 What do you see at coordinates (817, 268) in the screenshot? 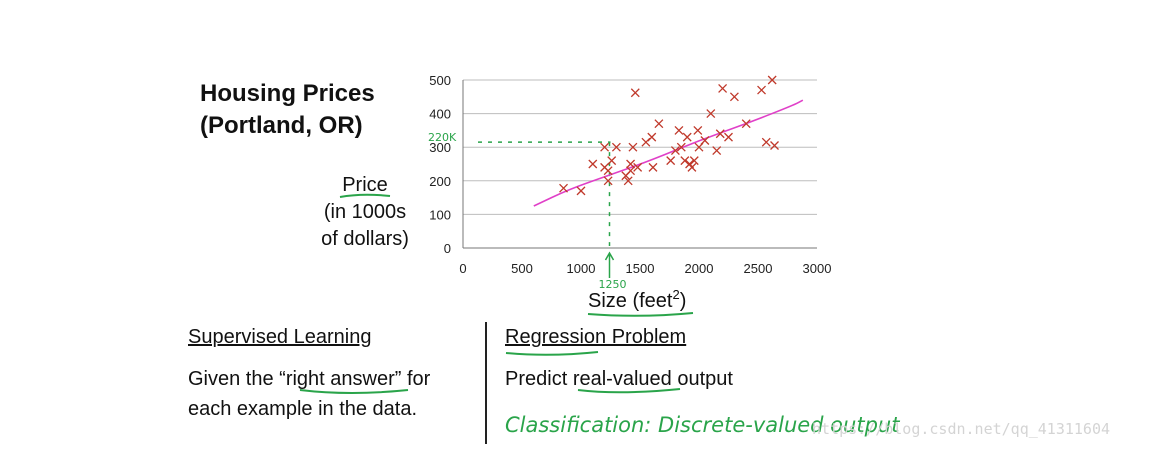
I see `x-tick-label: 3000` at bounding box center [817, 268].